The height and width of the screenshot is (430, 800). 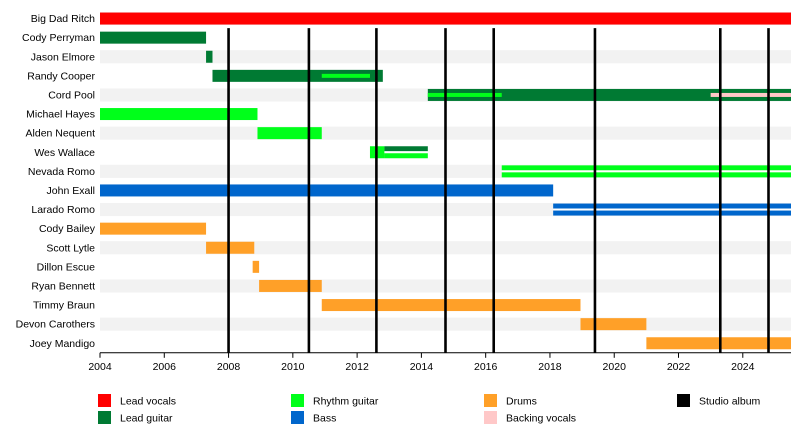 I want to click on member-label: Larado Romo, so click(x=63, y=210).